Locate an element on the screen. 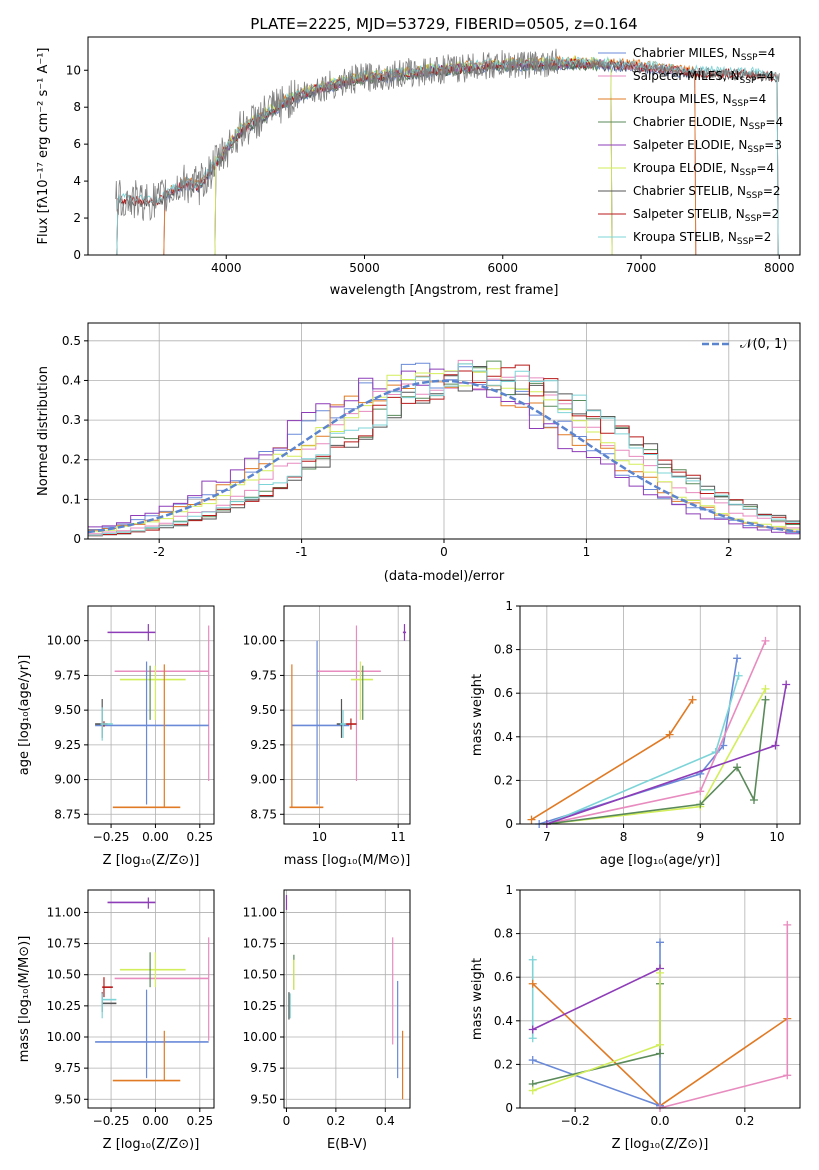 The image size is (819, 1170). y-tick-label: 2 is located at coordinates (77, 218).